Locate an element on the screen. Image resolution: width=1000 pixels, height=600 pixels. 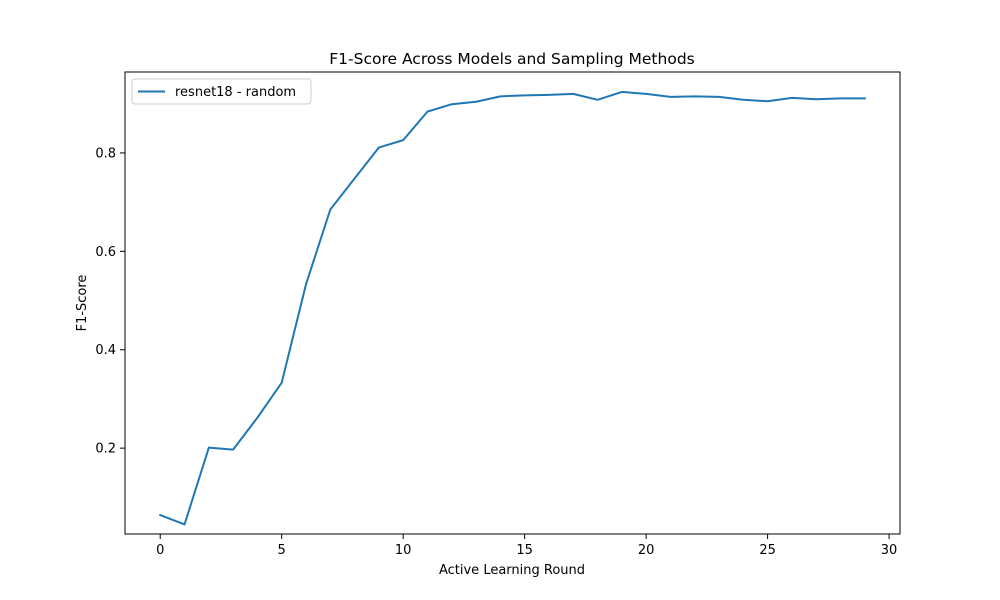
x-tick-label: 15 is located at coordinates (524, 550).